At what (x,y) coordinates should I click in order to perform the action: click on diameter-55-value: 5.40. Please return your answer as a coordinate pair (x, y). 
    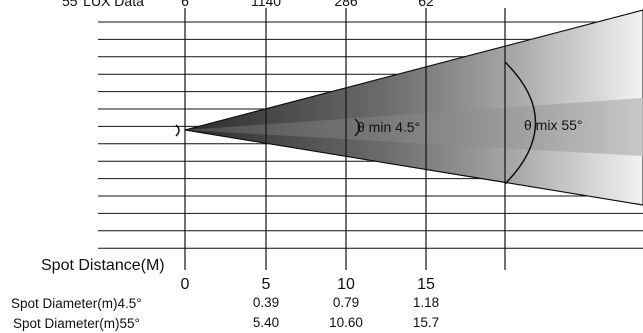
    Looking at the image, I should click on (266, 322).